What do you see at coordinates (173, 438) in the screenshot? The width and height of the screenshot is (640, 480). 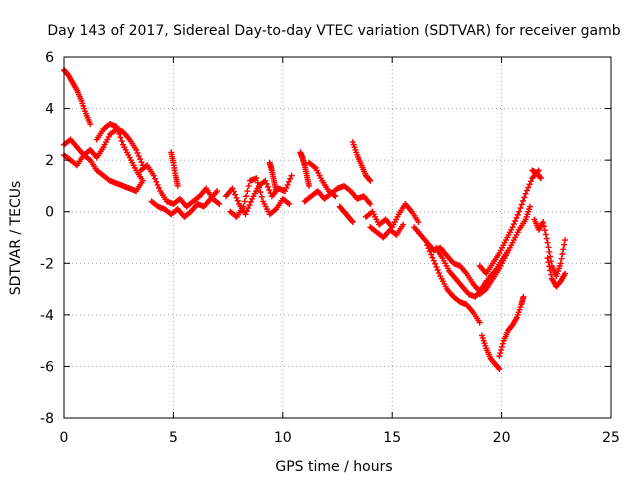 I see `x-tick-label: 5` at bounding box center [173, 438].